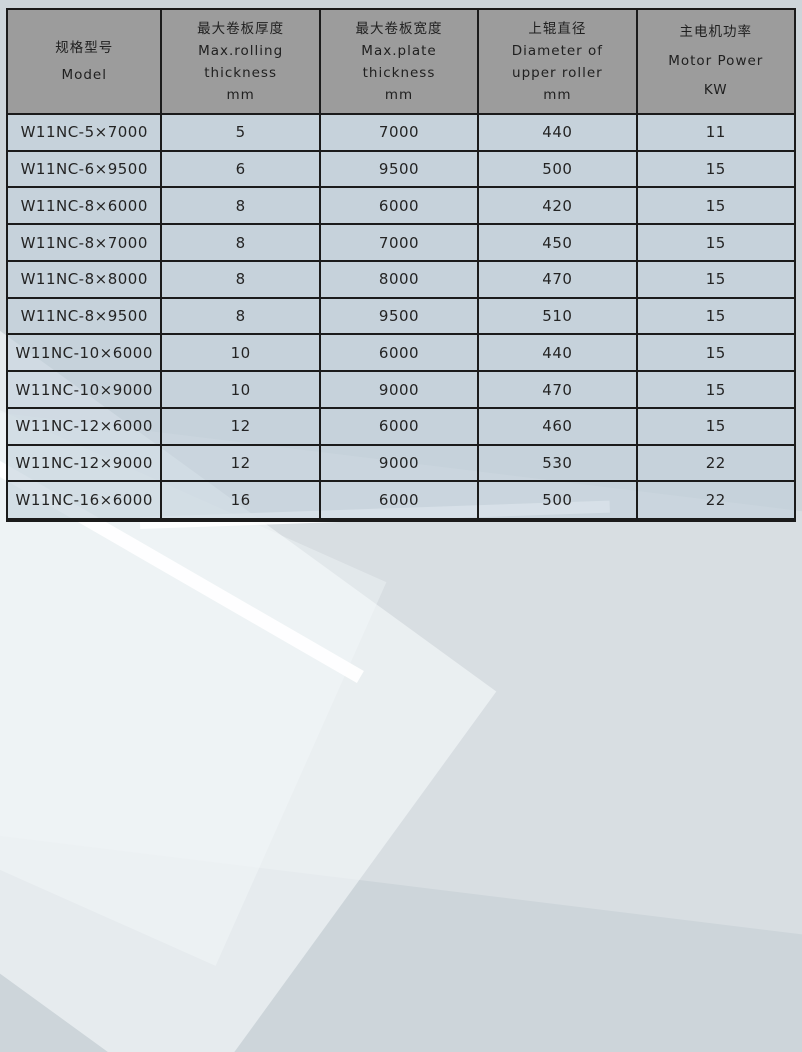  What do you see at coordinates (557, 242) in the screenshot?
I see `value-cell-upper-roller-diameter: 450` at bounding box center [557, 242].